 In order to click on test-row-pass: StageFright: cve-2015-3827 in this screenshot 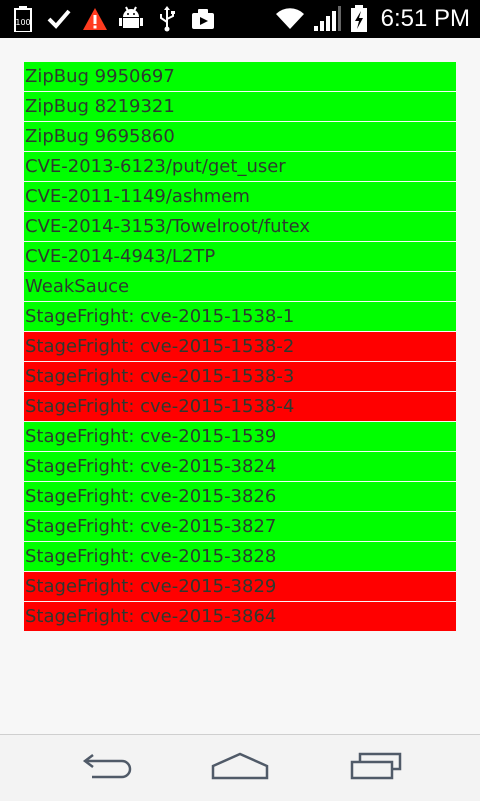, I will do `click(240, 526)`.